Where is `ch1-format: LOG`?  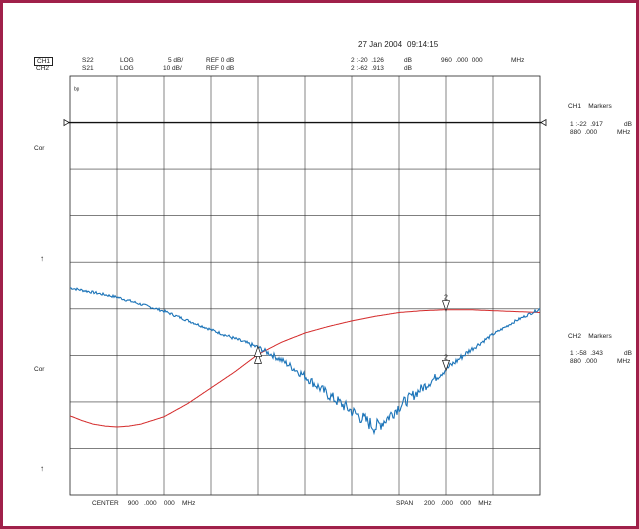 ch1-format: LOG is located at coordinates (127, 60).